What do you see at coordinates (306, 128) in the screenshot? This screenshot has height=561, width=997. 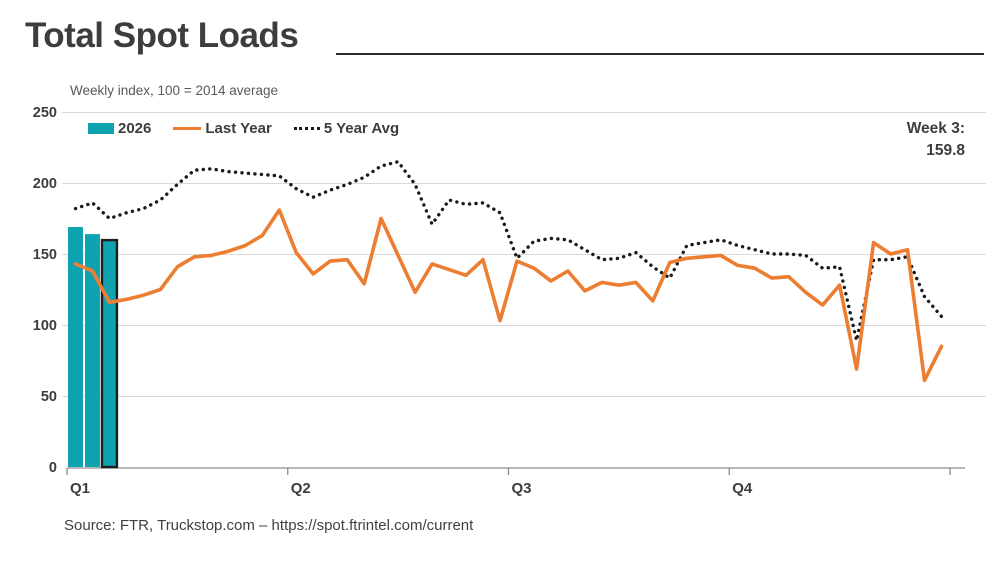 I see `dotted-swatch-icon` at bounding box center [306, 128].